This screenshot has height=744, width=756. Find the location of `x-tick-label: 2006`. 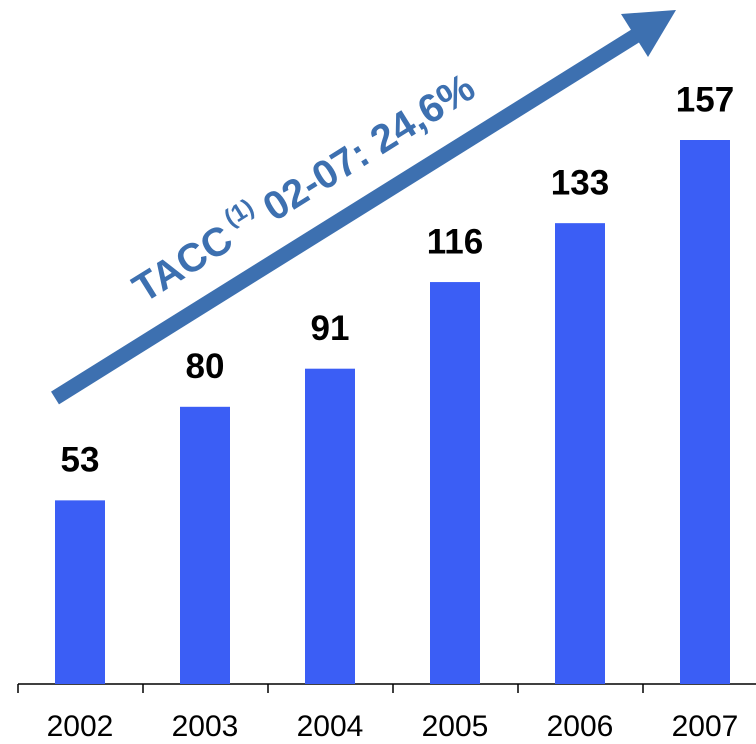

x-tick-label: 2006 is located at coordinates (580, 726).